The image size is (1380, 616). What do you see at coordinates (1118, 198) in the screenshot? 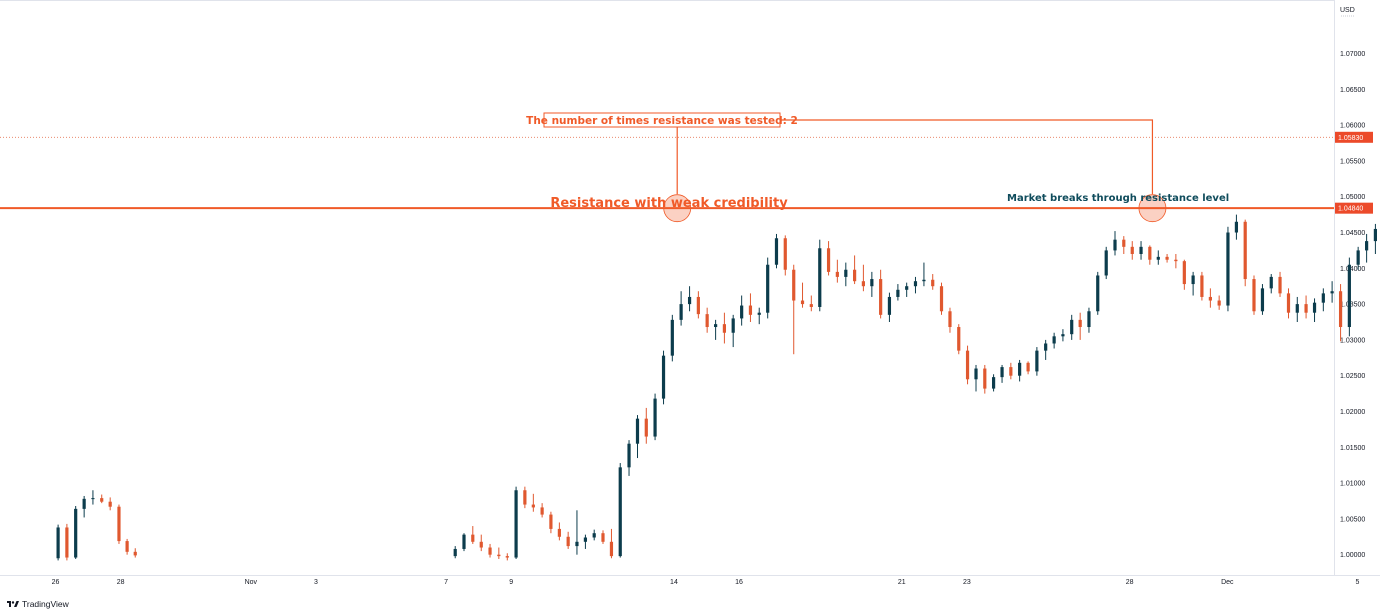
I see `breakout-label: Market breaks through resistance level` at bounding box center [1118, 198].